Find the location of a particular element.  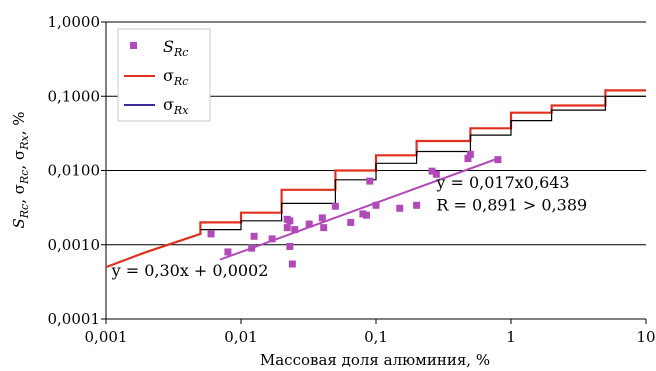

series-points is located at coordinates (354, 209).